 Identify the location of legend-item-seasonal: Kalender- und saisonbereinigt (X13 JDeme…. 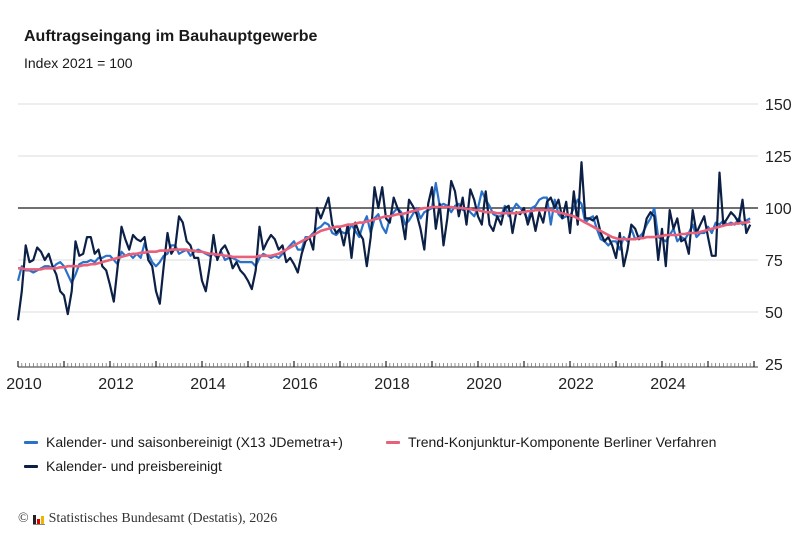
(183, 442).